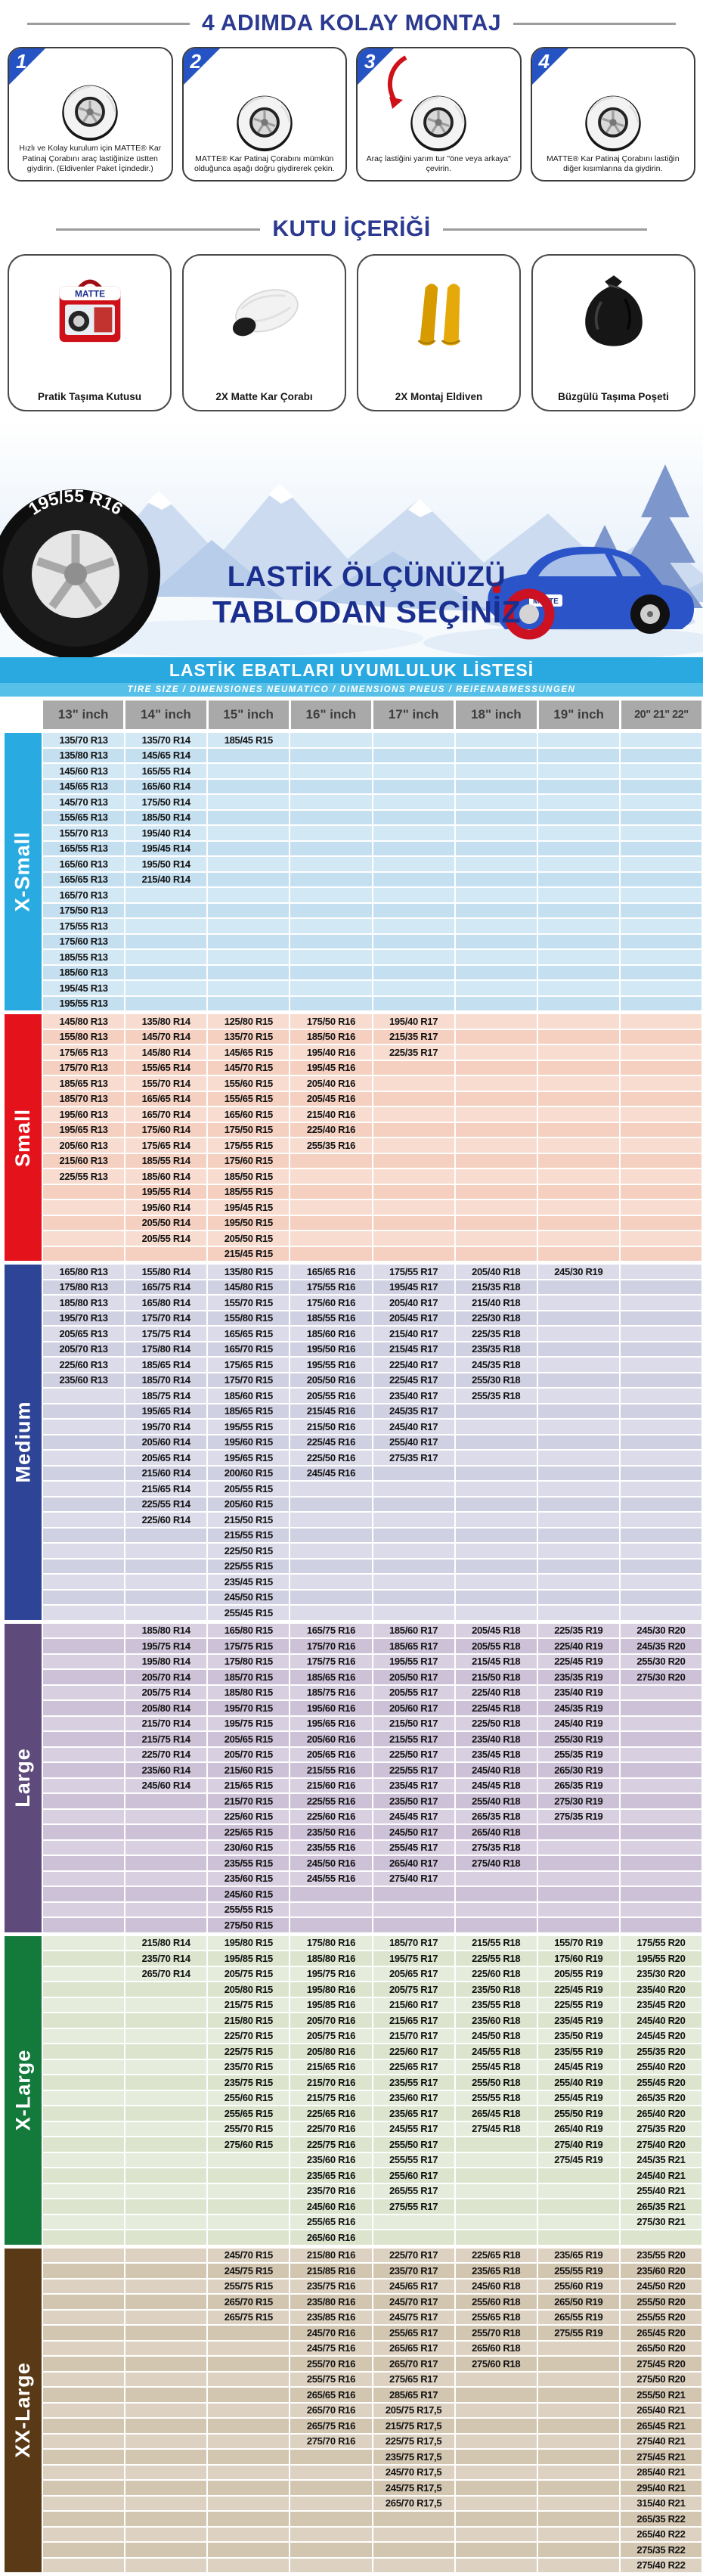 The height and width of the screenshot is (2576, 703). I want to click on tire-size-cell: 235/60 R14, so click(166, 1770).